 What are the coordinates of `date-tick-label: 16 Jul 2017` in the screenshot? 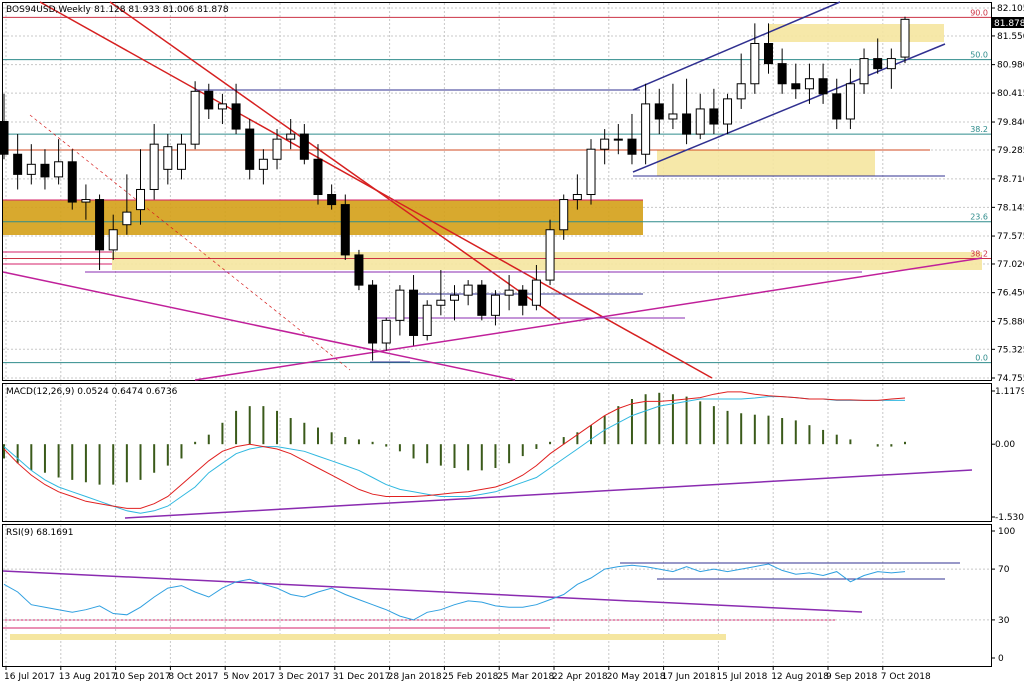 It's located at (29, 677).